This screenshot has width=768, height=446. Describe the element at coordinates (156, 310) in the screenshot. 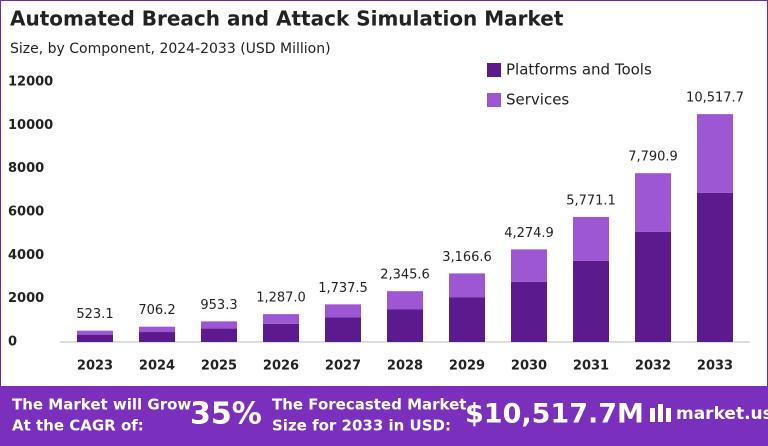

I see `total-label: 706.2` at that location.